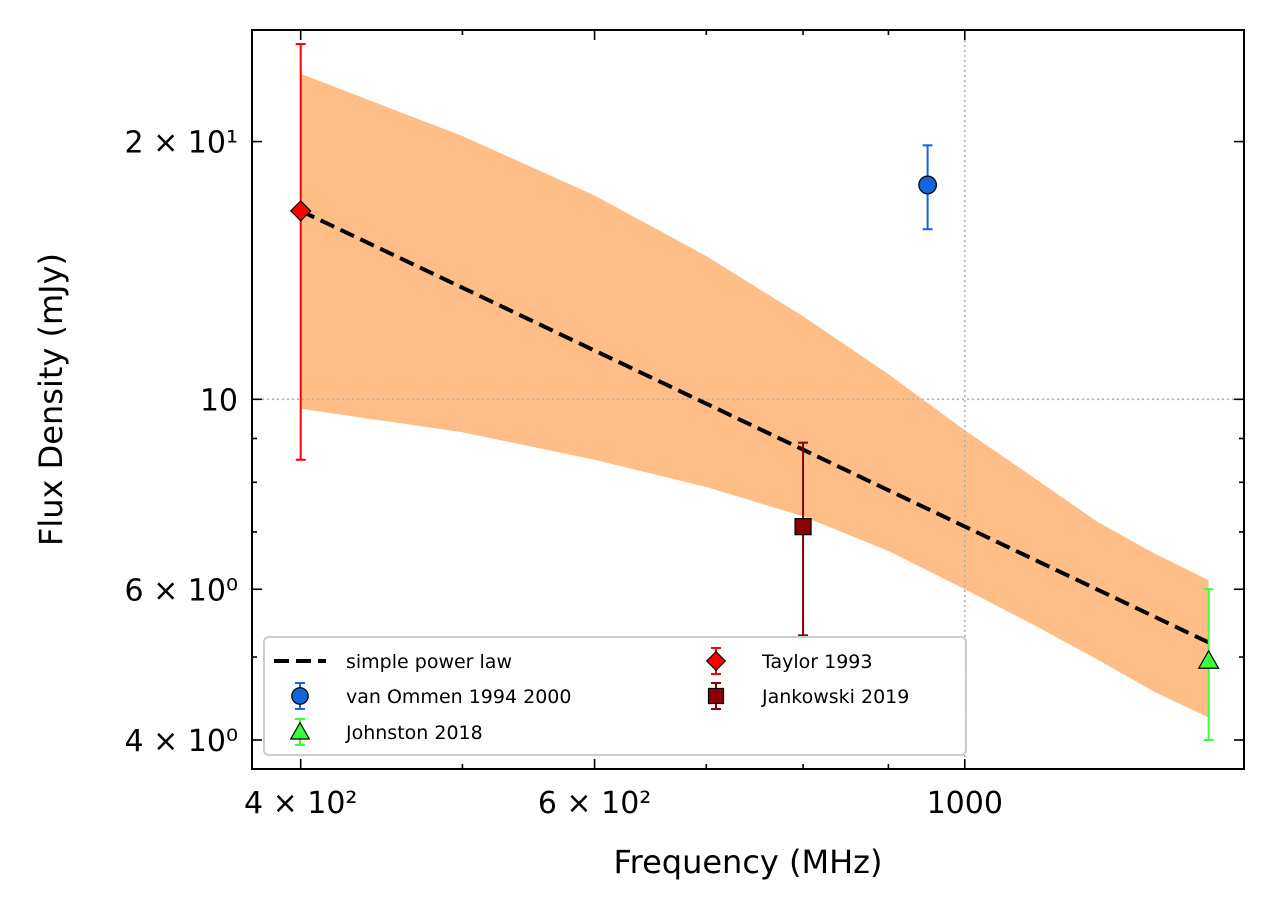 The image size is (1274, 914). What do you see at coordinates (182, 741) in the screenshot?
I see `y-tick-label: 4 × 10⁰` at bounding box center [182, 741].